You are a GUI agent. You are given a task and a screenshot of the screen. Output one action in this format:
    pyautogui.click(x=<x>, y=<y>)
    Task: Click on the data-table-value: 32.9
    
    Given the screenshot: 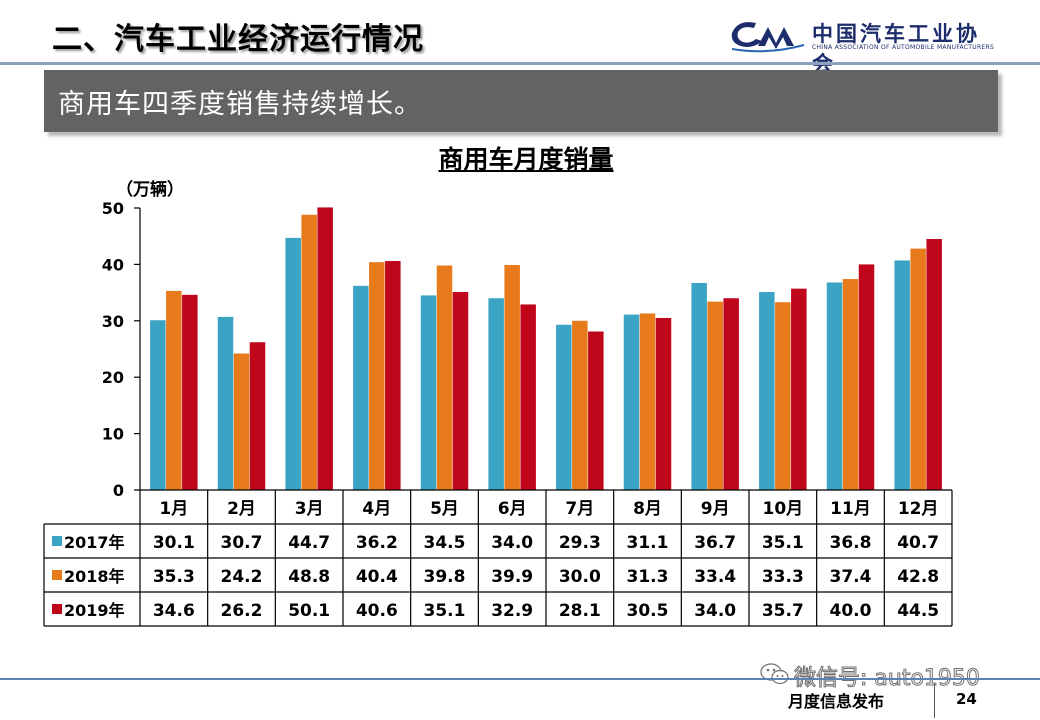 What is the action you would take?
    pyautogui.click(x=512, y=611)
    